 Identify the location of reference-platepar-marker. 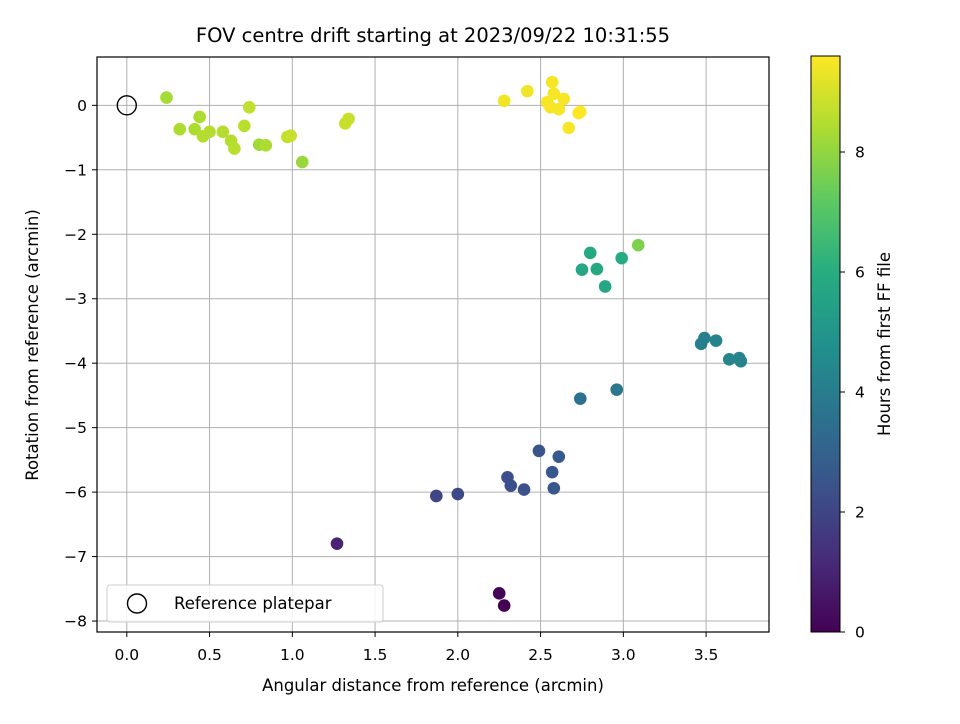
(126, 105).